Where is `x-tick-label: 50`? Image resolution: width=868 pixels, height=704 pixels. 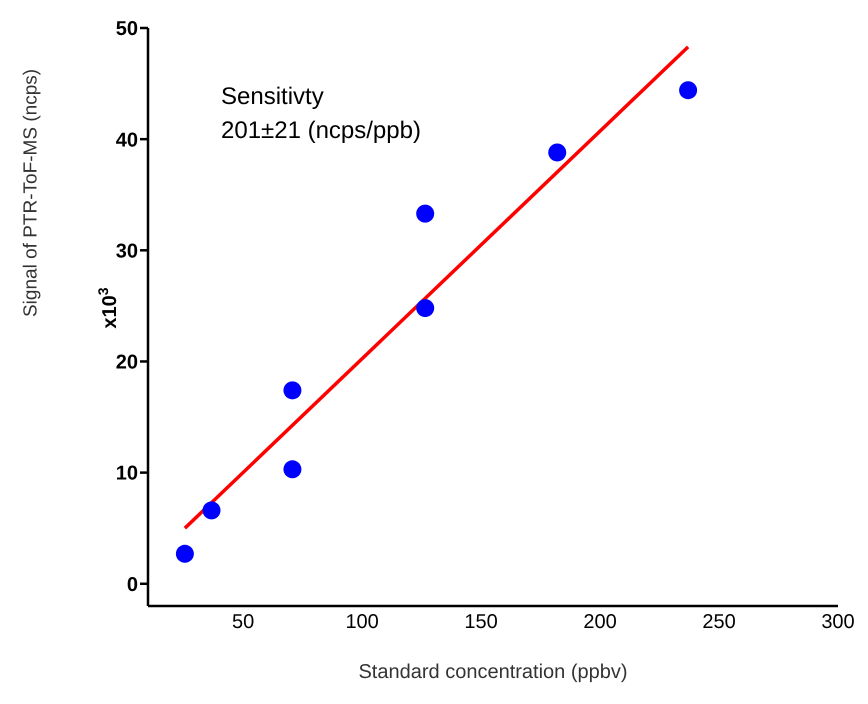 x-tick-label: 50 is located at coordinates (243, 622).